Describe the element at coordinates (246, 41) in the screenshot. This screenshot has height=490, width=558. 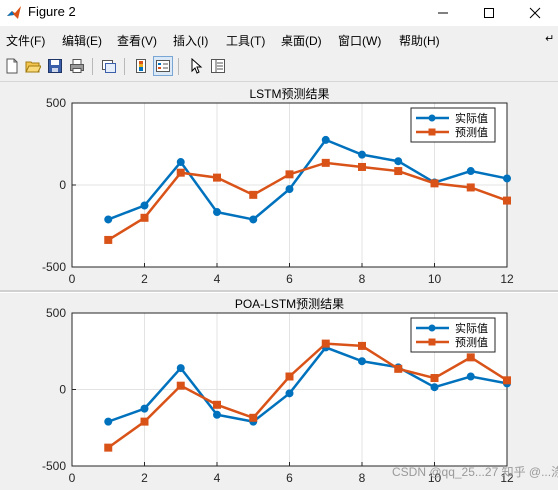
I see `menu-tools: 工具(T)` at that location.